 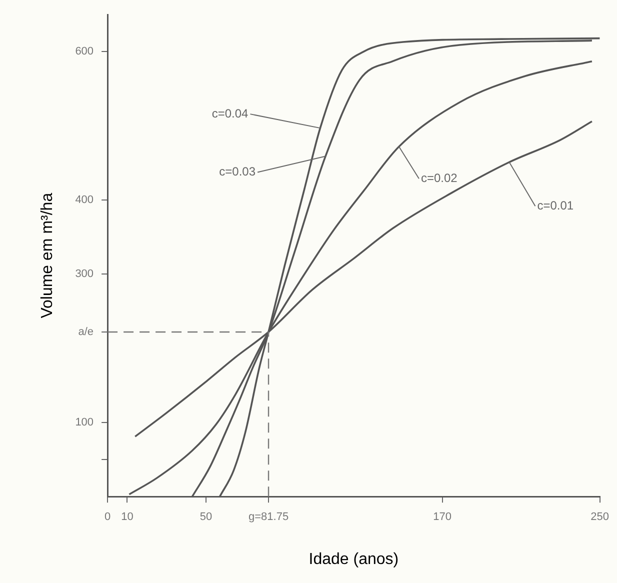 What do you see at coordinates (353, 559) in the screenshot?
I see `x-axis-title: Idade (anos)` at bounding box center [353, 559].